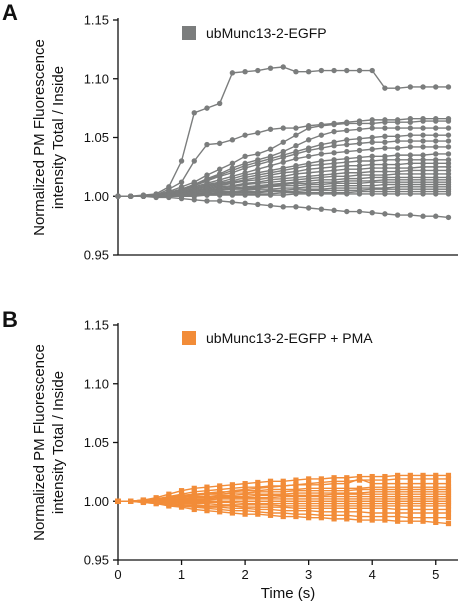  Describe the element at coordinates (10, 319) in the screenshot. I see `panel-letter: B` at that location.